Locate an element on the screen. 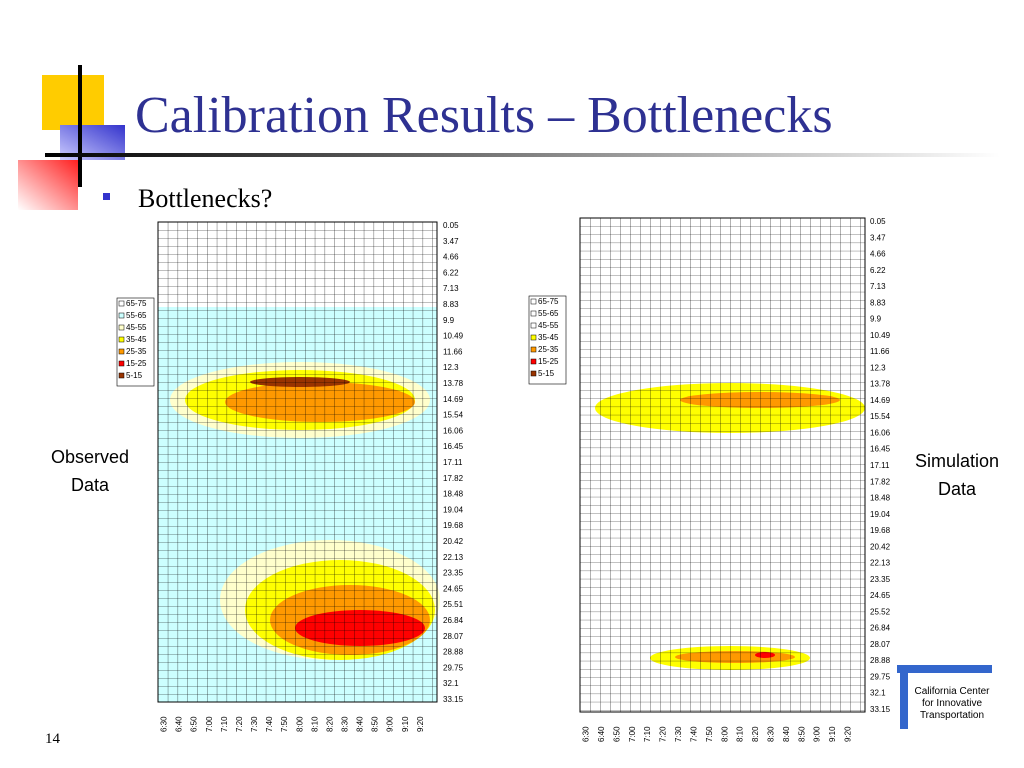  bullet-text: Bottlenecks? is located at coordinates (205, 198).